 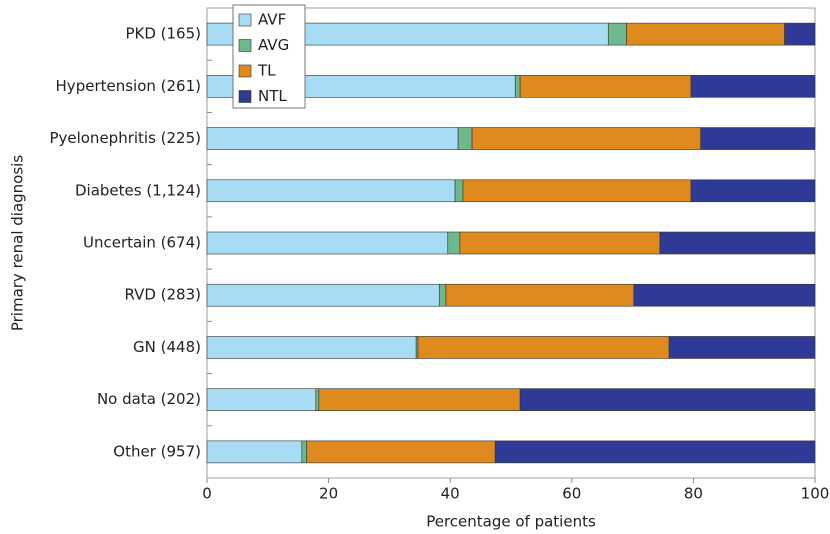 What do you see at coordinates (125, 138) in the screenshot?
I see `y-tick-label: Pyelonephritis (225)` at bounding box center [125, 138].